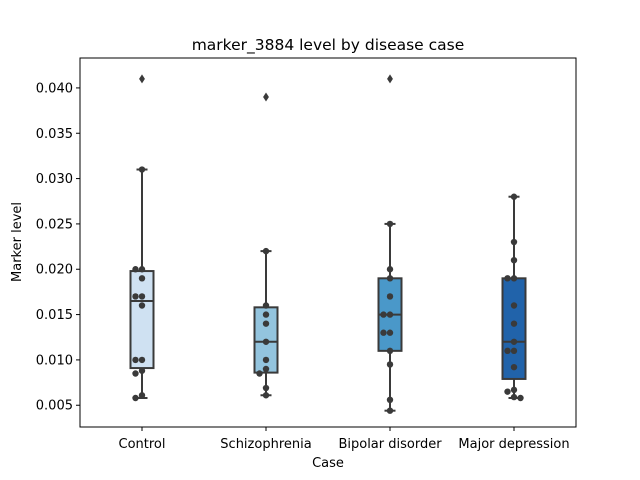 The image size is (640, 480). I want to click on y-tick-label: 0.040, so click(54, 88).